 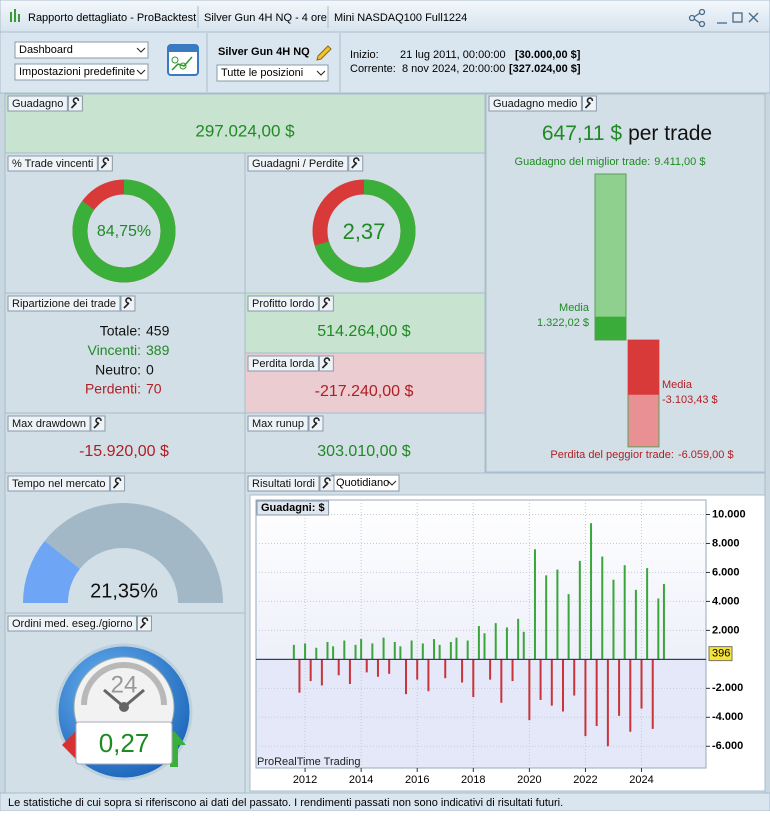 I want to click on tab: Mini NASDAQ100 Full1224, so click(x=400, y=18).